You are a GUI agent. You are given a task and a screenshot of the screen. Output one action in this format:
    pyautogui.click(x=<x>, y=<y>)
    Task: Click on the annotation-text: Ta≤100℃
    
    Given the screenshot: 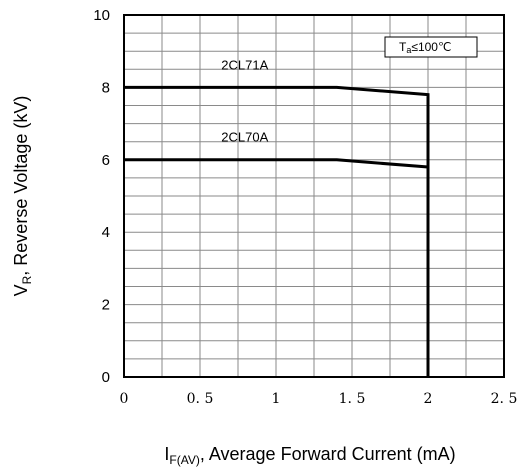 What is the action you would take?
    pyautogui.click(x=425, y=47)
    